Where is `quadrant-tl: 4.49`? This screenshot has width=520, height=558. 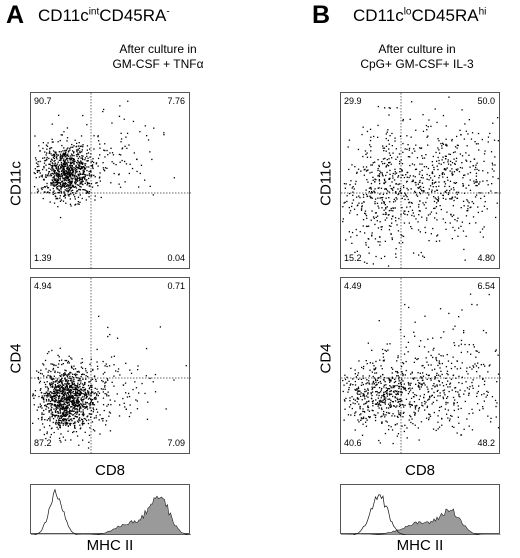 quadrant-tl: 4.49 is located at coordinates (353, 286).